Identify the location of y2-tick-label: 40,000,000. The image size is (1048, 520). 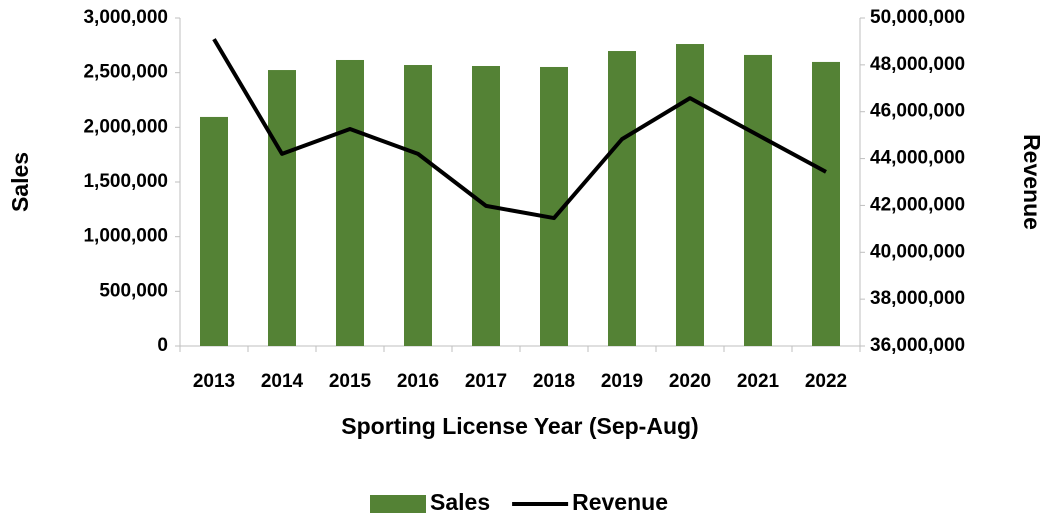
(917, 251).